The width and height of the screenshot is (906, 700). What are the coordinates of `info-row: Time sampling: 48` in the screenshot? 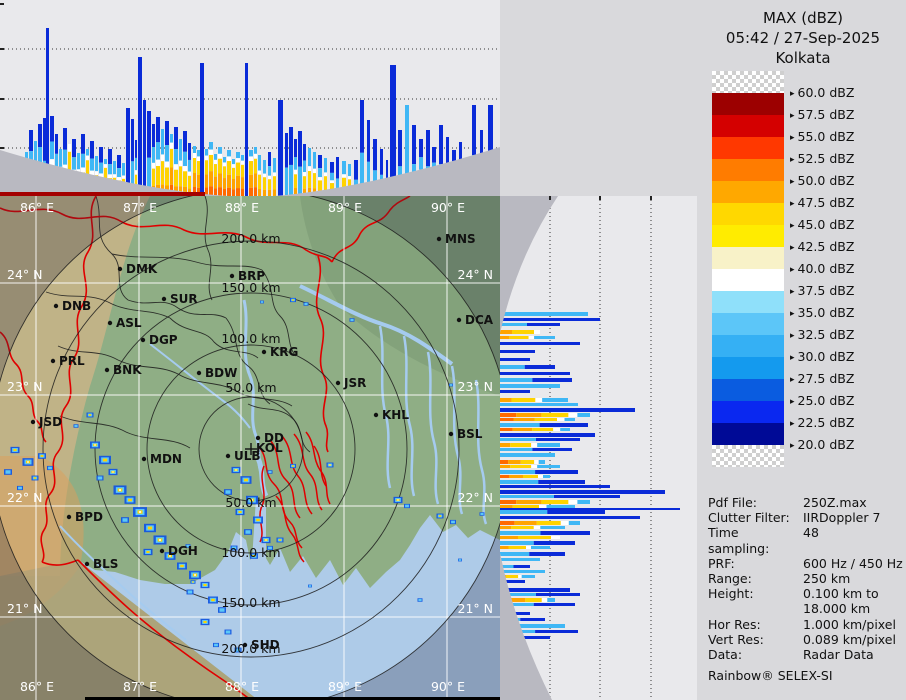 It's located at (806, 540).